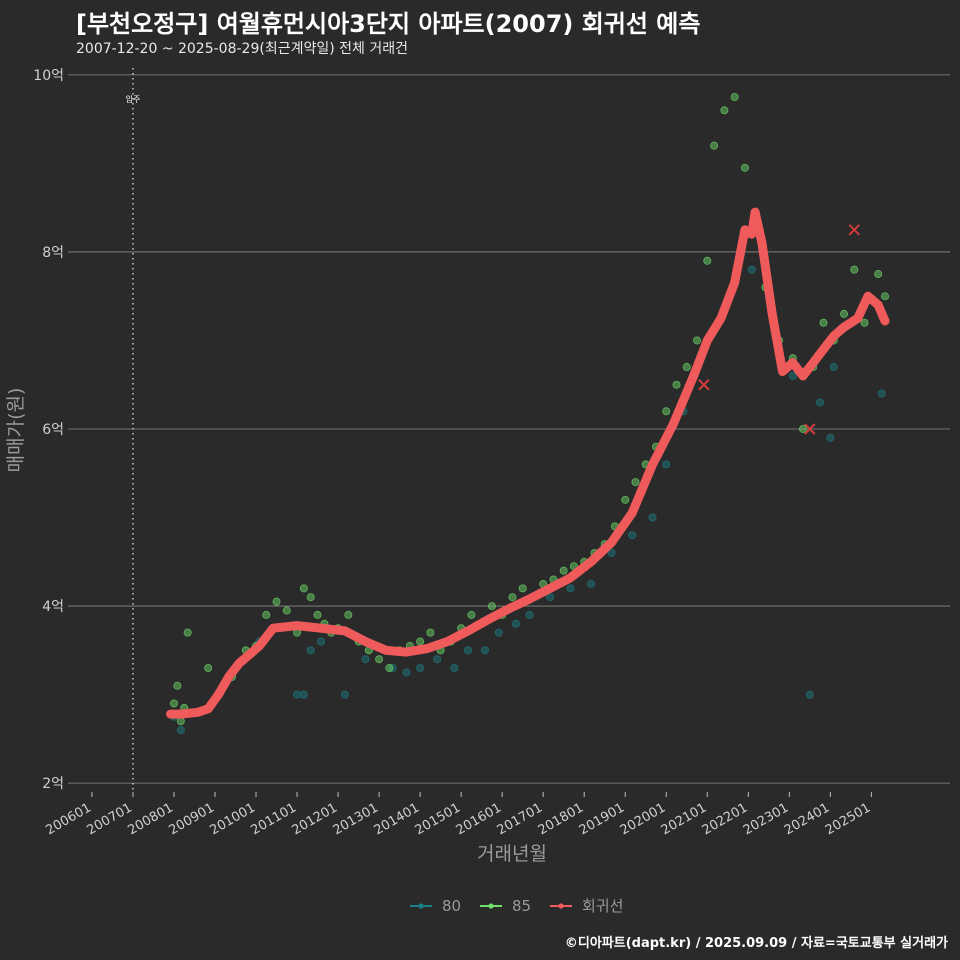 The width and height of the screenshot is (960, 960). I want to click on y-tick-label: 8억, so click(53, 253).